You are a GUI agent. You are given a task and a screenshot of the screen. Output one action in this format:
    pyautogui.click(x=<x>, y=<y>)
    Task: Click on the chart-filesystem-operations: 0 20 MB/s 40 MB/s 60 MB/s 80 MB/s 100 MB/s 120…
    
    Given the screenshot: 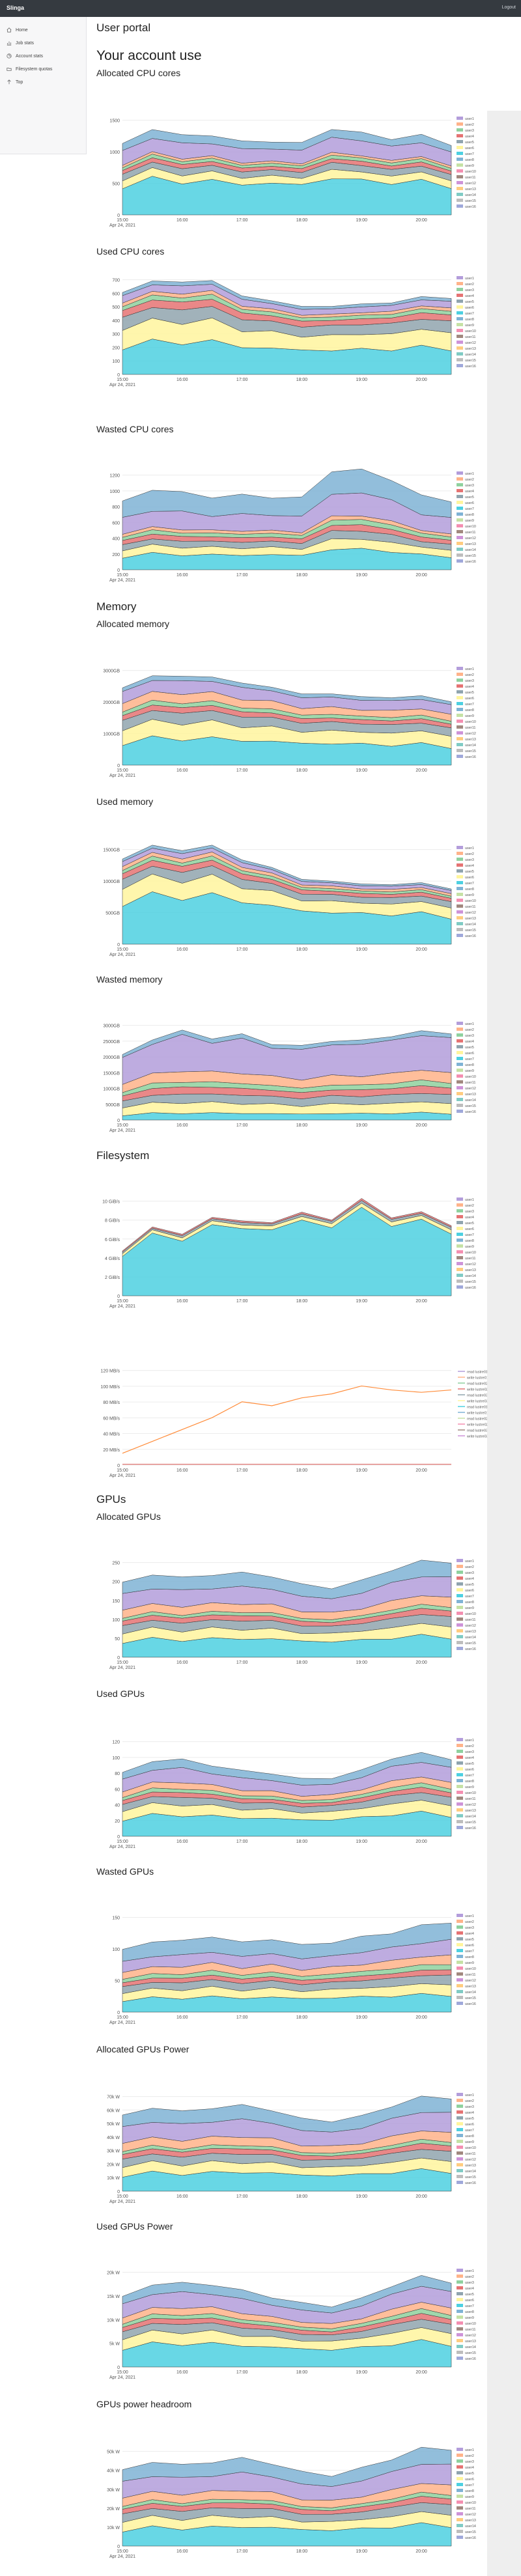 What is the action you would take?
    pyautogui.click(x=291, y=1420)
    